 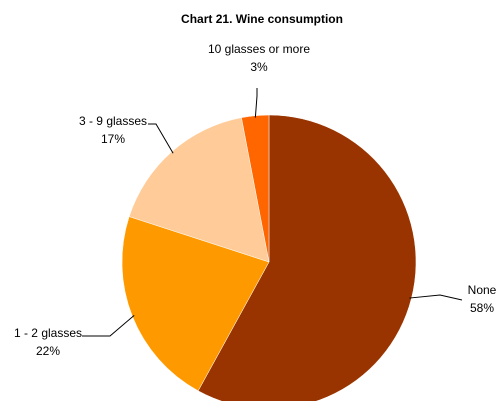 I want to click on slice-label: 3 - 9 glasses, so click(x=113, y=121).